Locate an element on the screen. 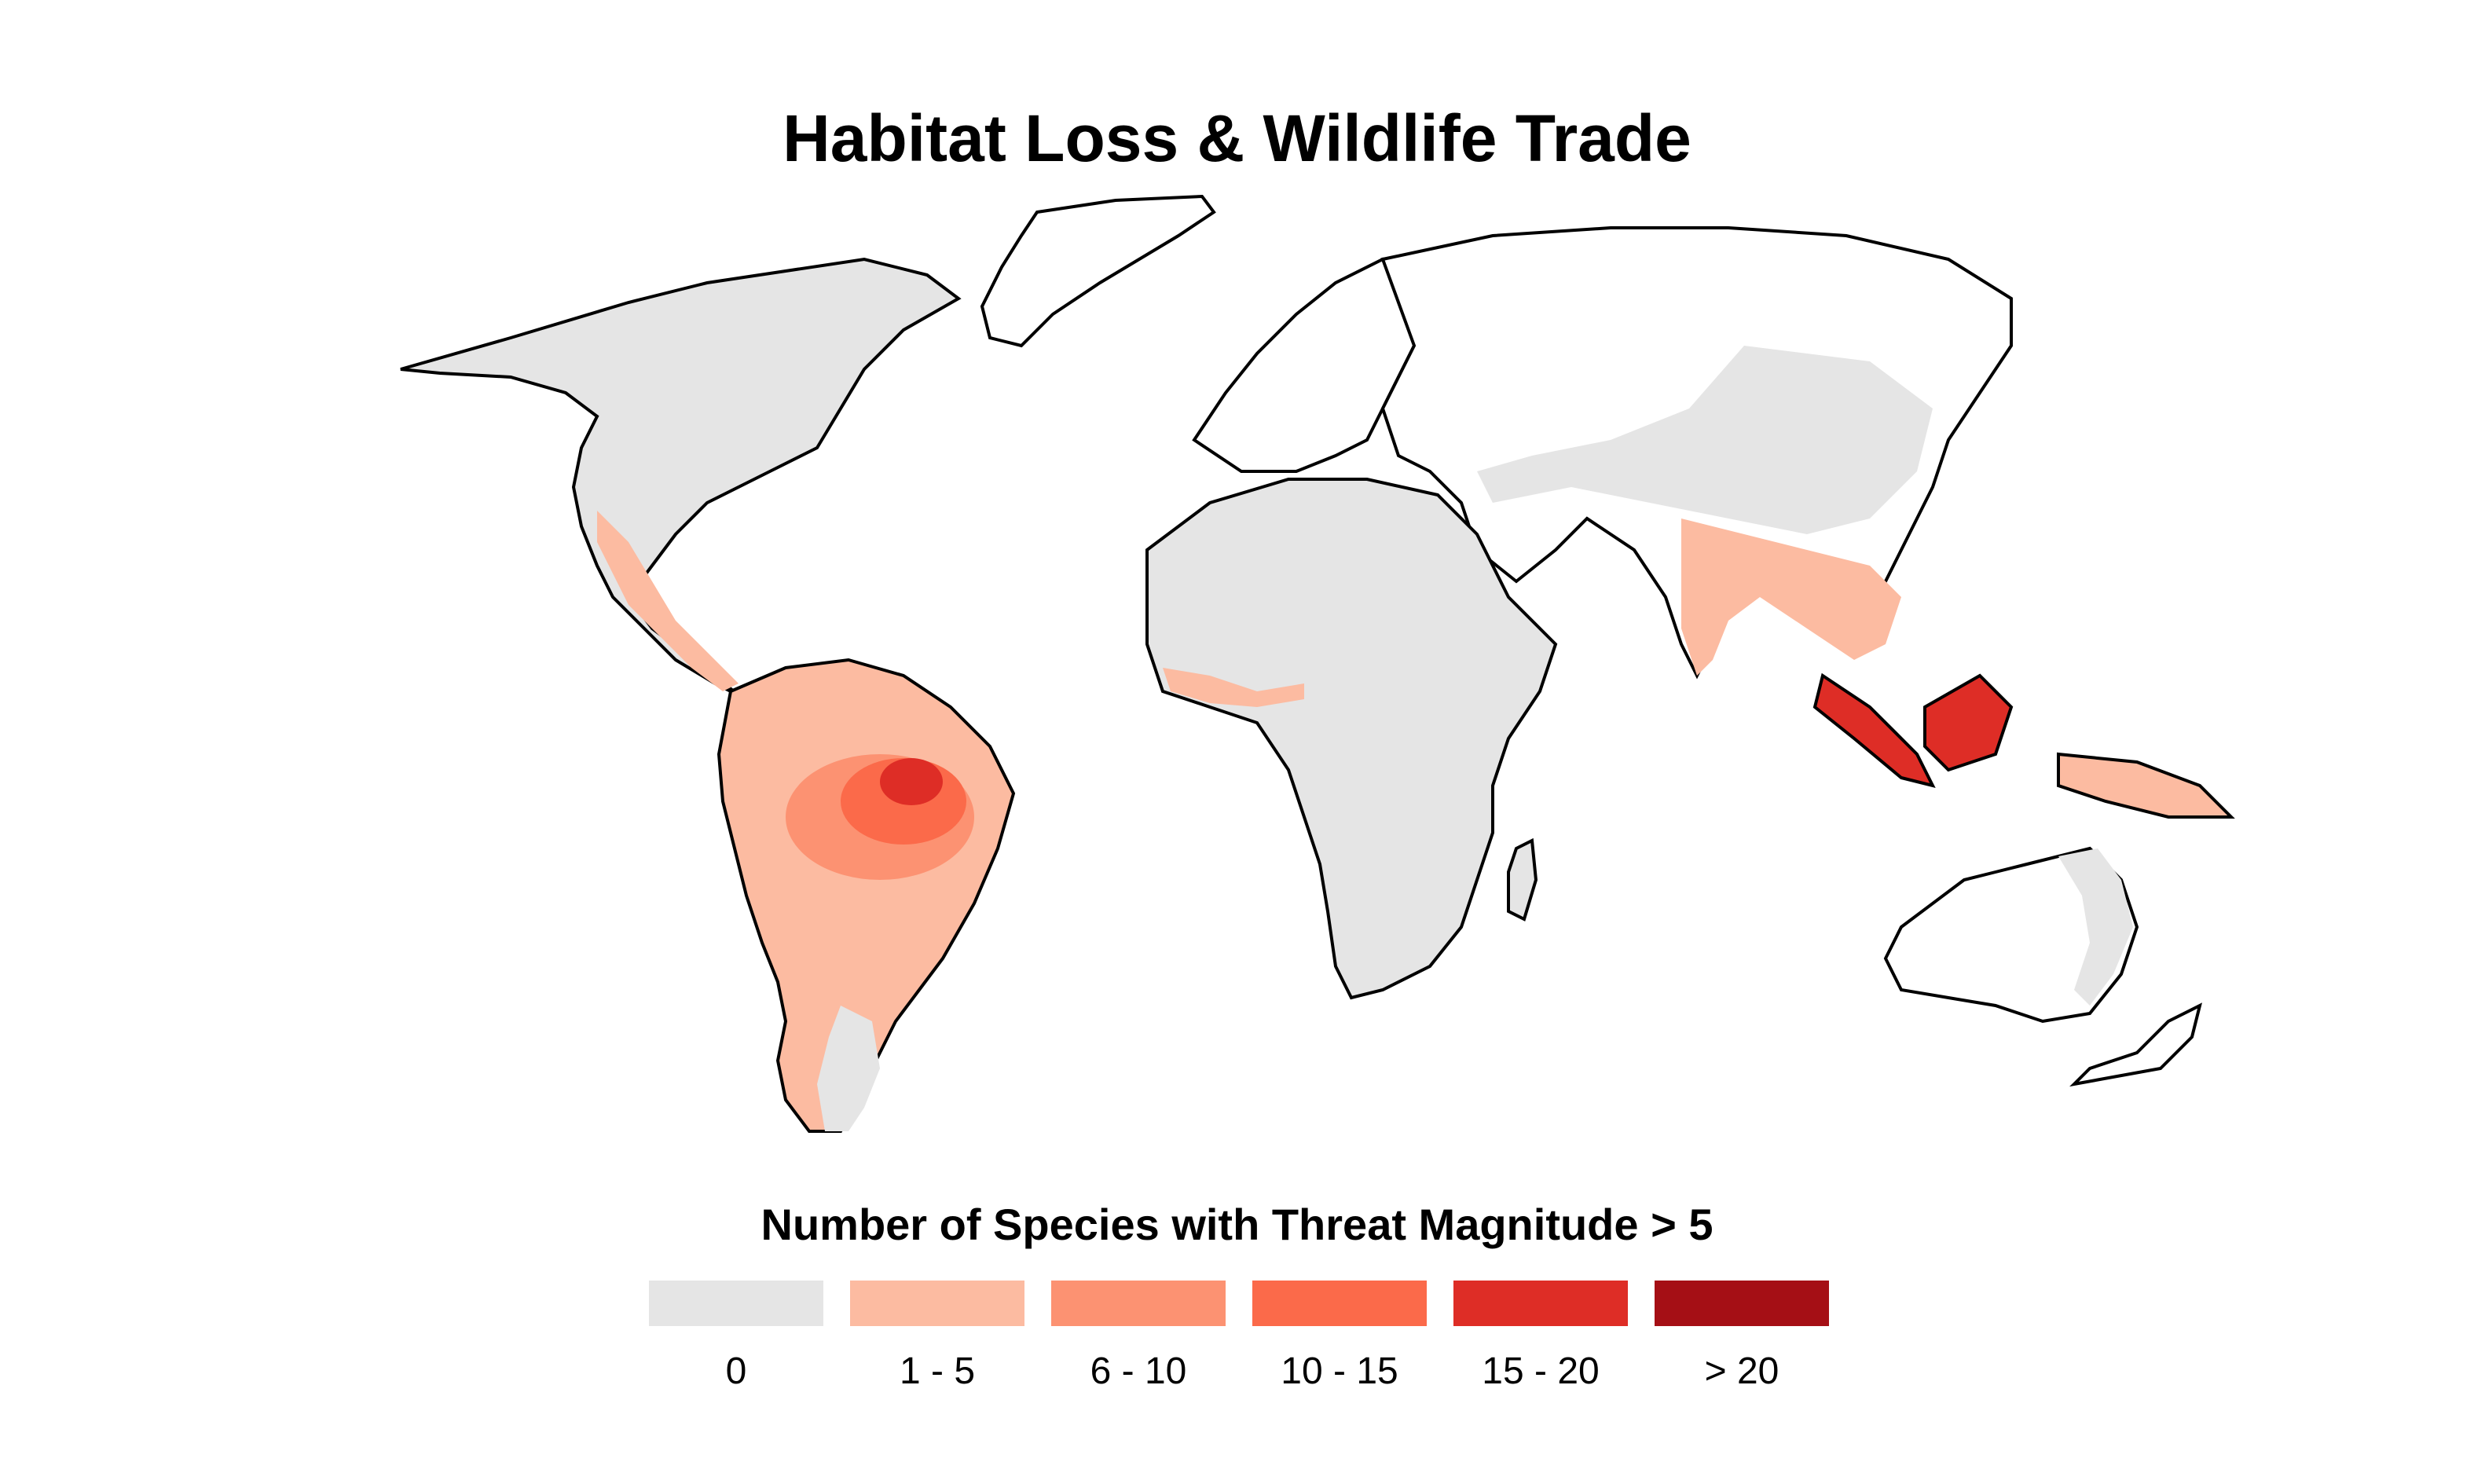  new-zealand is located at coordinates (2135, 1044).